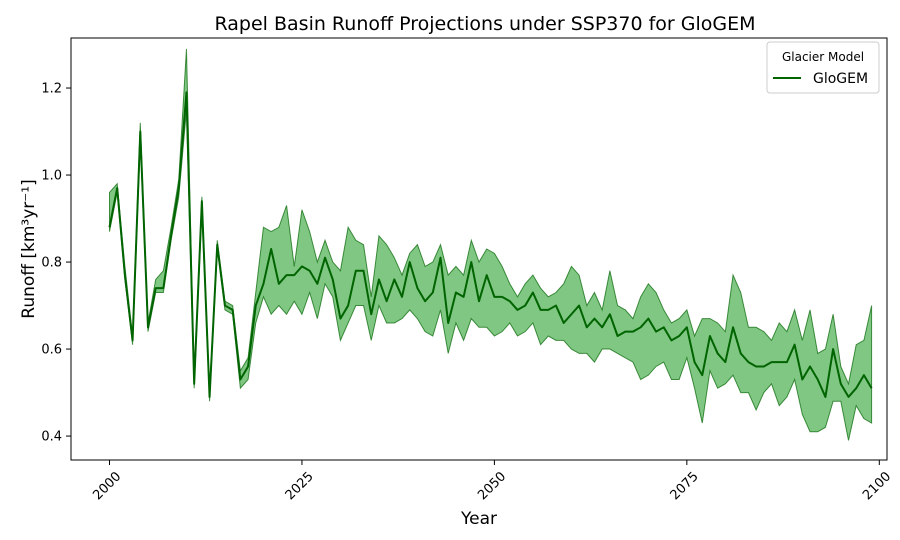 Image resolution: width=900 pixels, height=540 pixels. What do you see at coordinates (51, 437) in the screenshot?
I see `y-tick-label: 0.4` at bounding box center [51, 437].